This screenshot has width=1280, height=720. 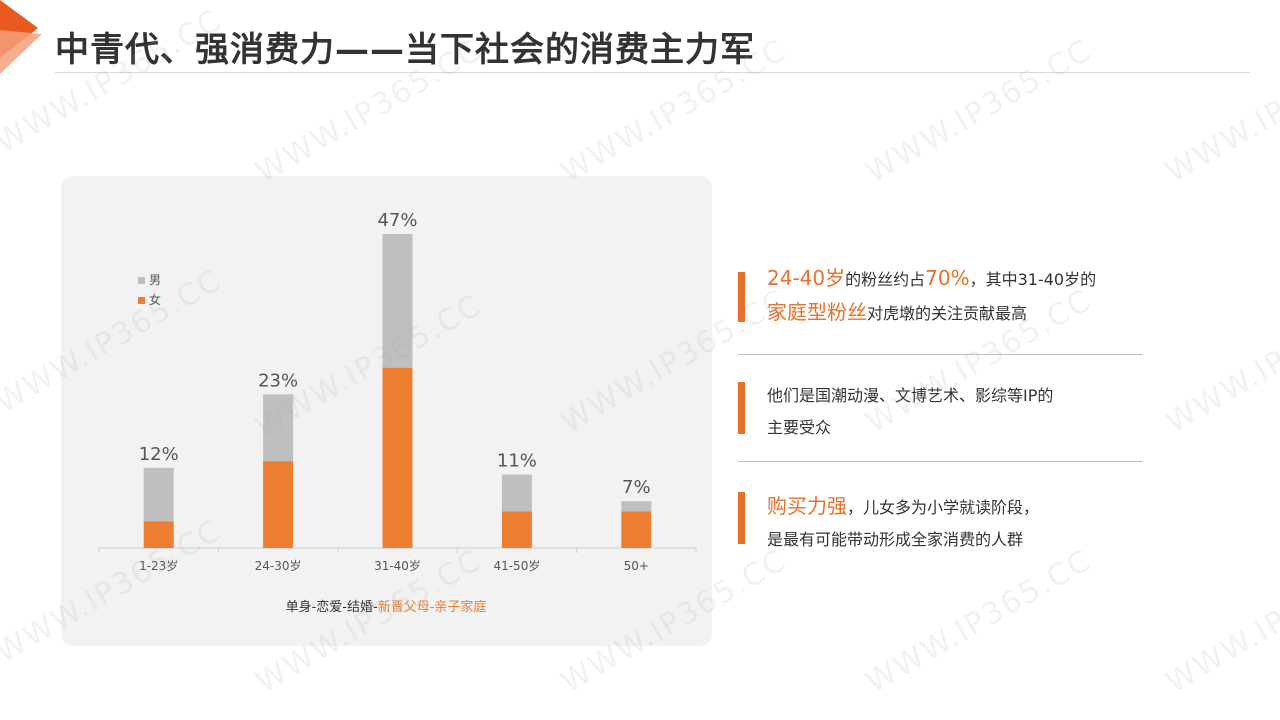 What do you see at coordinates (955, 296) in the screenshot?
I see `info-block-1-text: 24-40岁的粉丝约占70%，其中31-40岁的 家庭型粉丝对虎墩的关注贡献最高` at bounding box center [955, 296].